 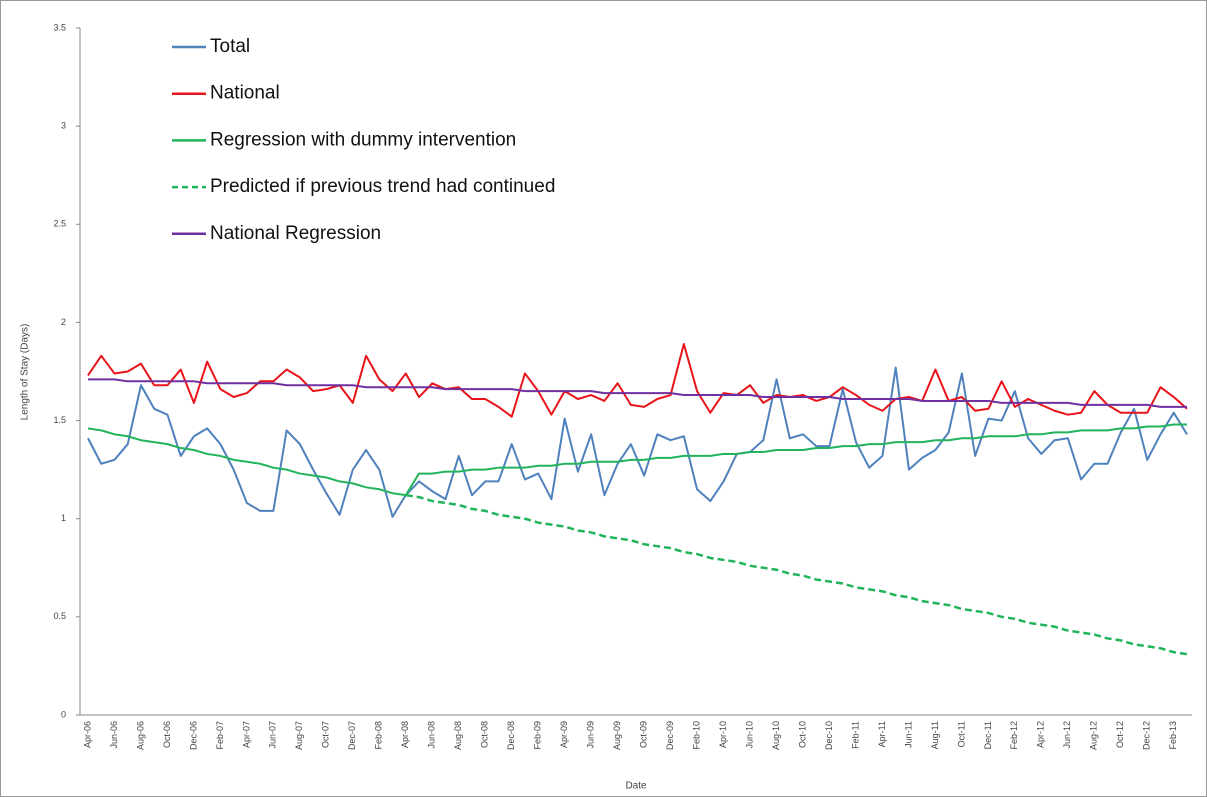 What do you see at coordinates (59, 420) in the screenshot?
I see `y-tick-label: 1.5` at bounding box center [59, 420].